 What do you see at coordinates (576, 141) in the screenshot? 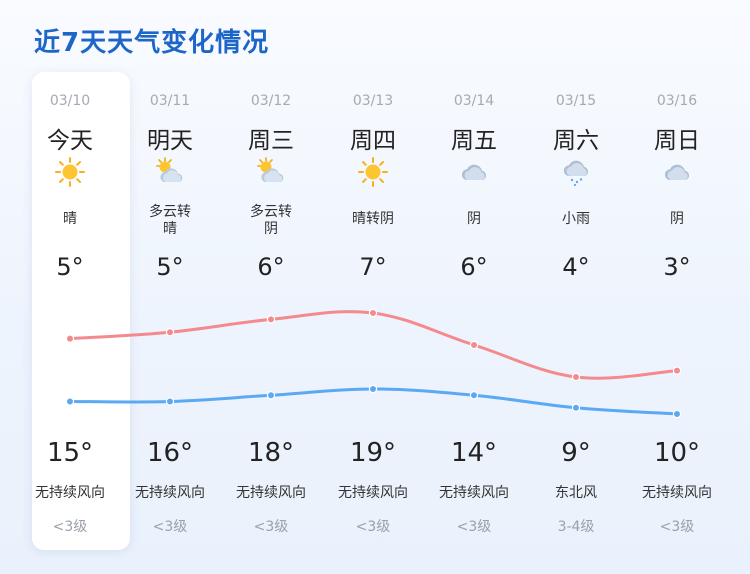
I see `day-weekday: 周六` at bounding box center [576, 141].